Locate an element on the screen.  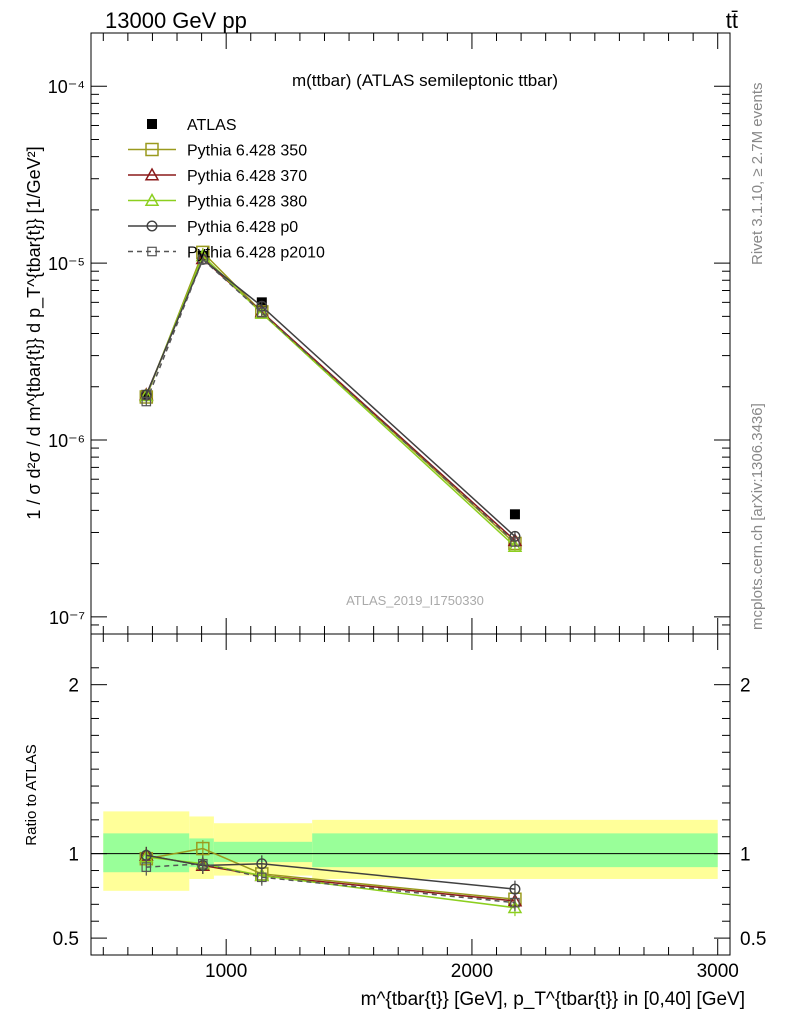
ratio-series-pythia-6-428-p2010 is located at coordinates (330, 883).